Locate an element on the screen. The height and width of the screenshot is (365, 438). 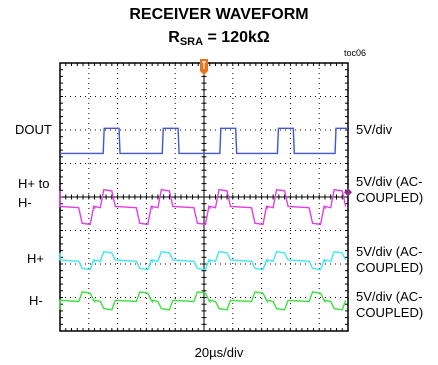
subtitle-value: = 120kΩ is located at coordinates (236, 37).